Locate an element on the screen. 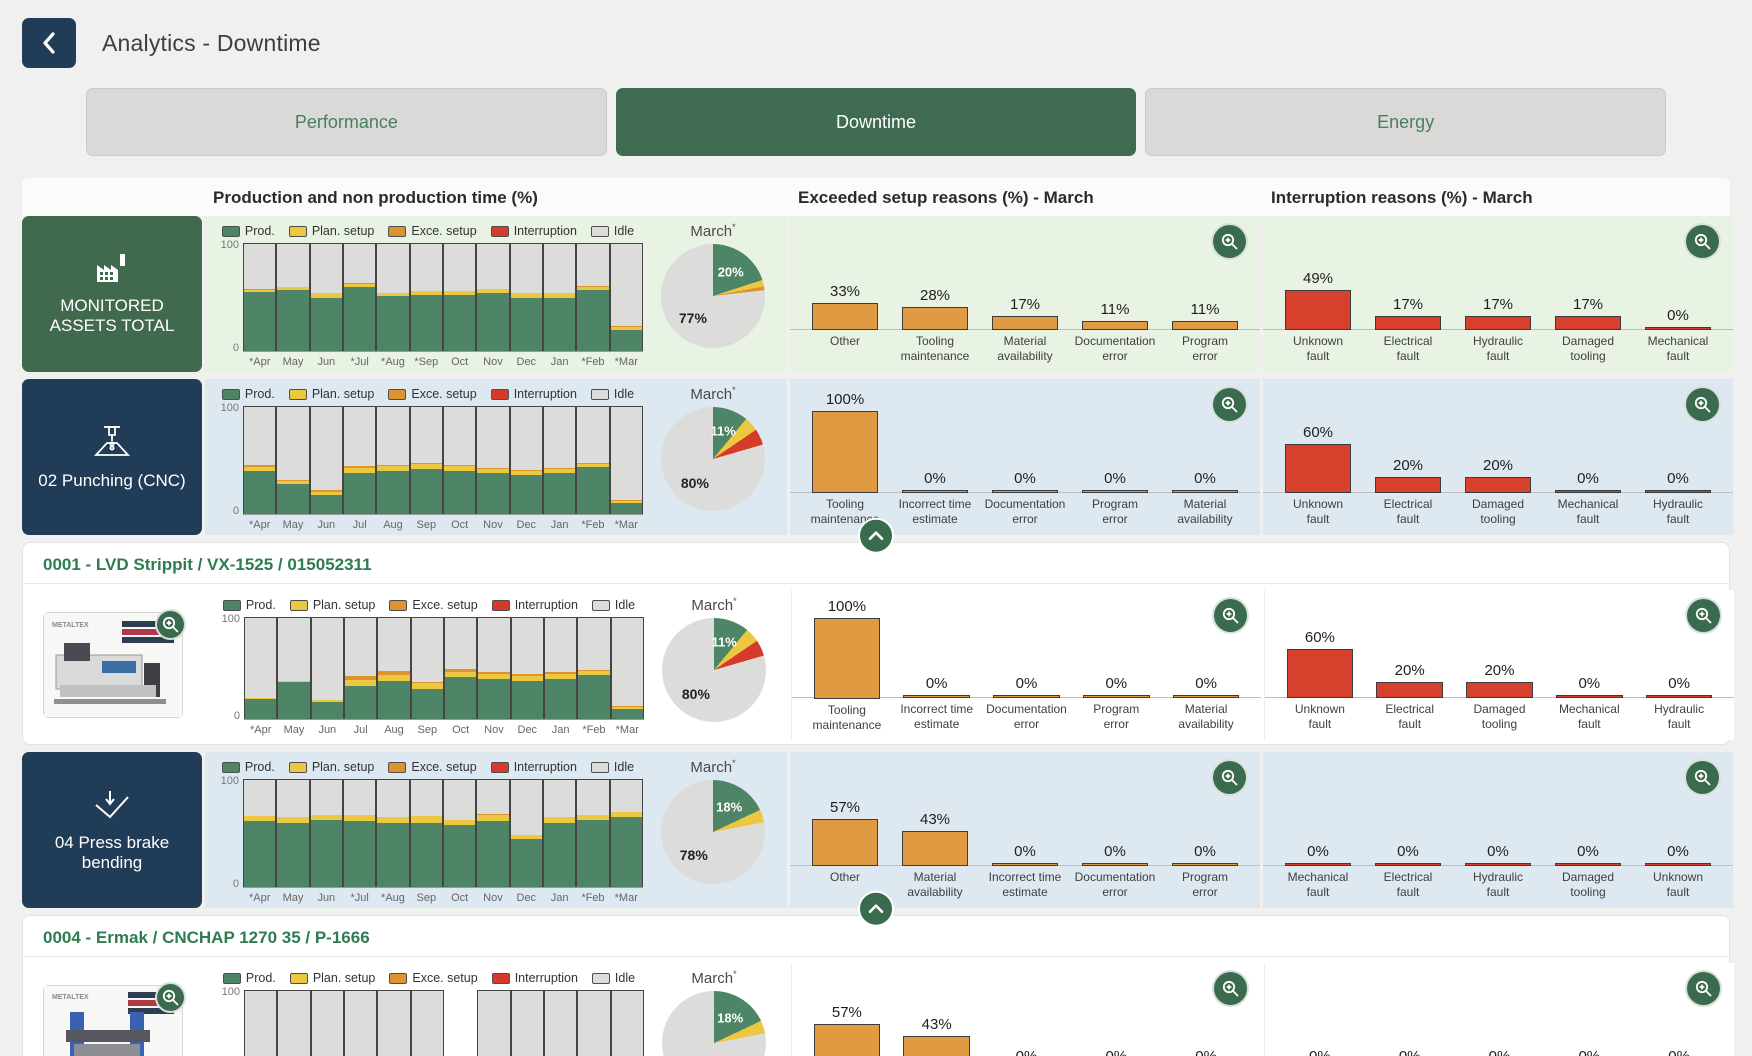 This screenshot has width=1752, height=1056. bar-slot: Jan is located at coordinates (559, 468).